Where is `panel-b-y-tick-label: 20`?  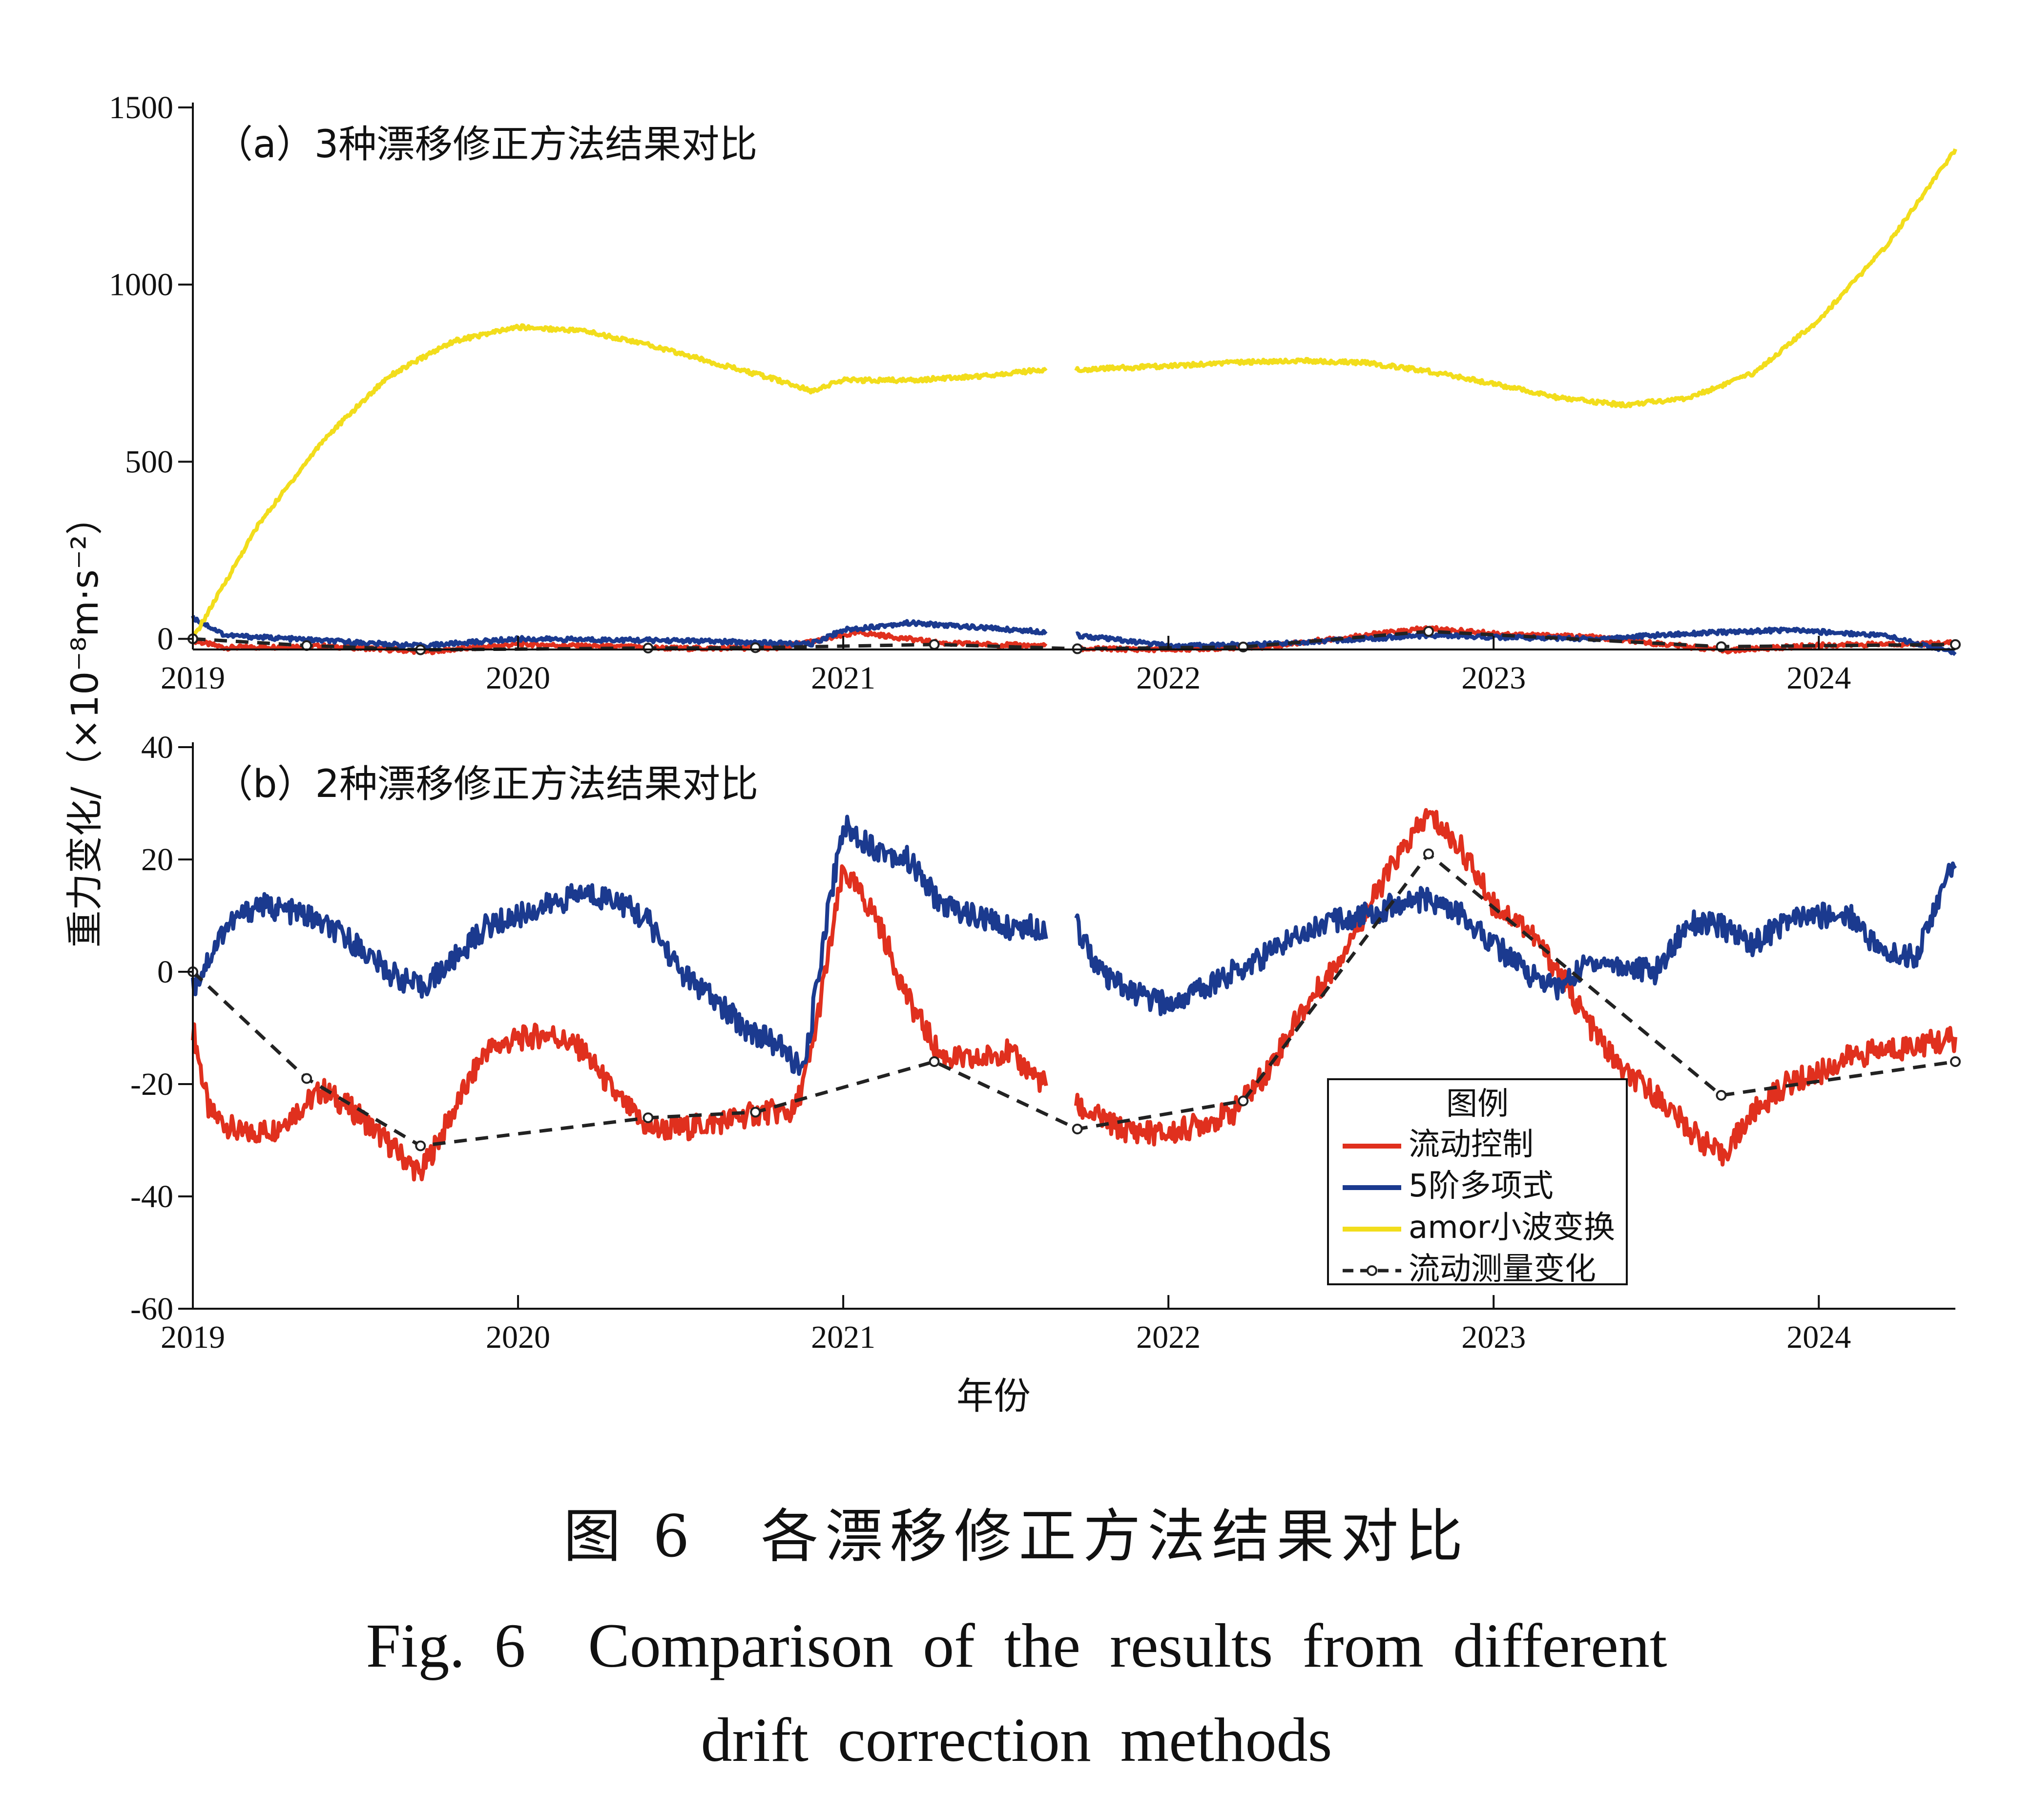 panel-b-y-tick-label: 20 is located at coordinates (157, 860).